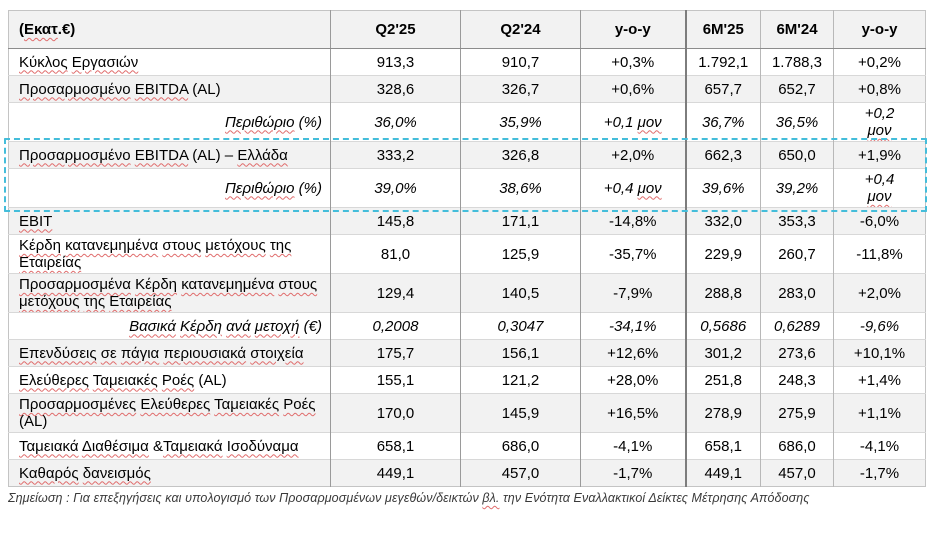 This screenshot has height=549, width=931. Describe the element at coordinates (79, 62) in the screenshot. I see `row-label: Κύκλος Εργασιών` at that location.